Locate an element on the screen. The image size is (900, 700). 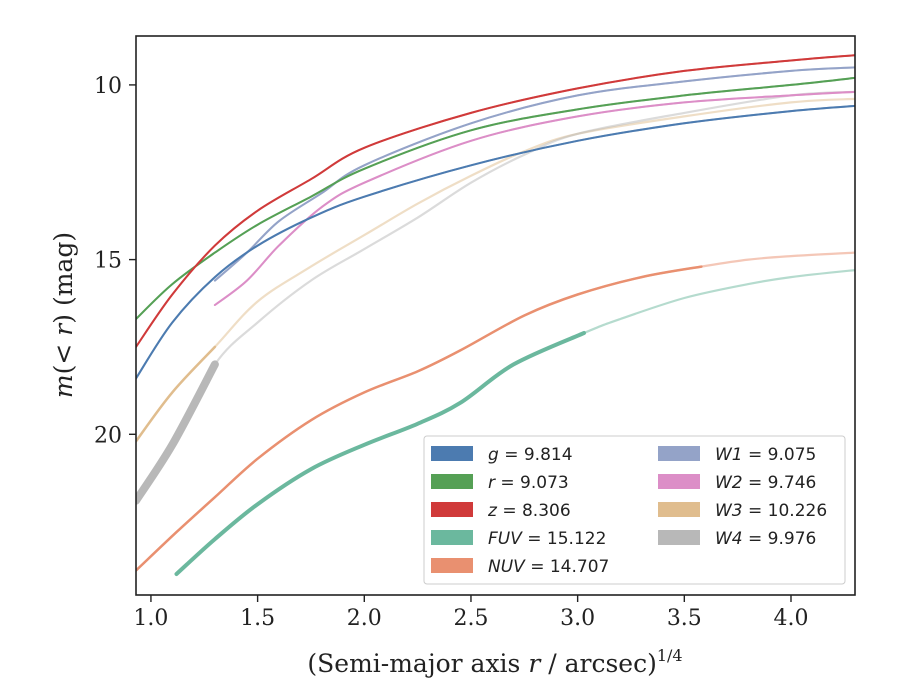
legend-box is located at coordinates (634, 510).